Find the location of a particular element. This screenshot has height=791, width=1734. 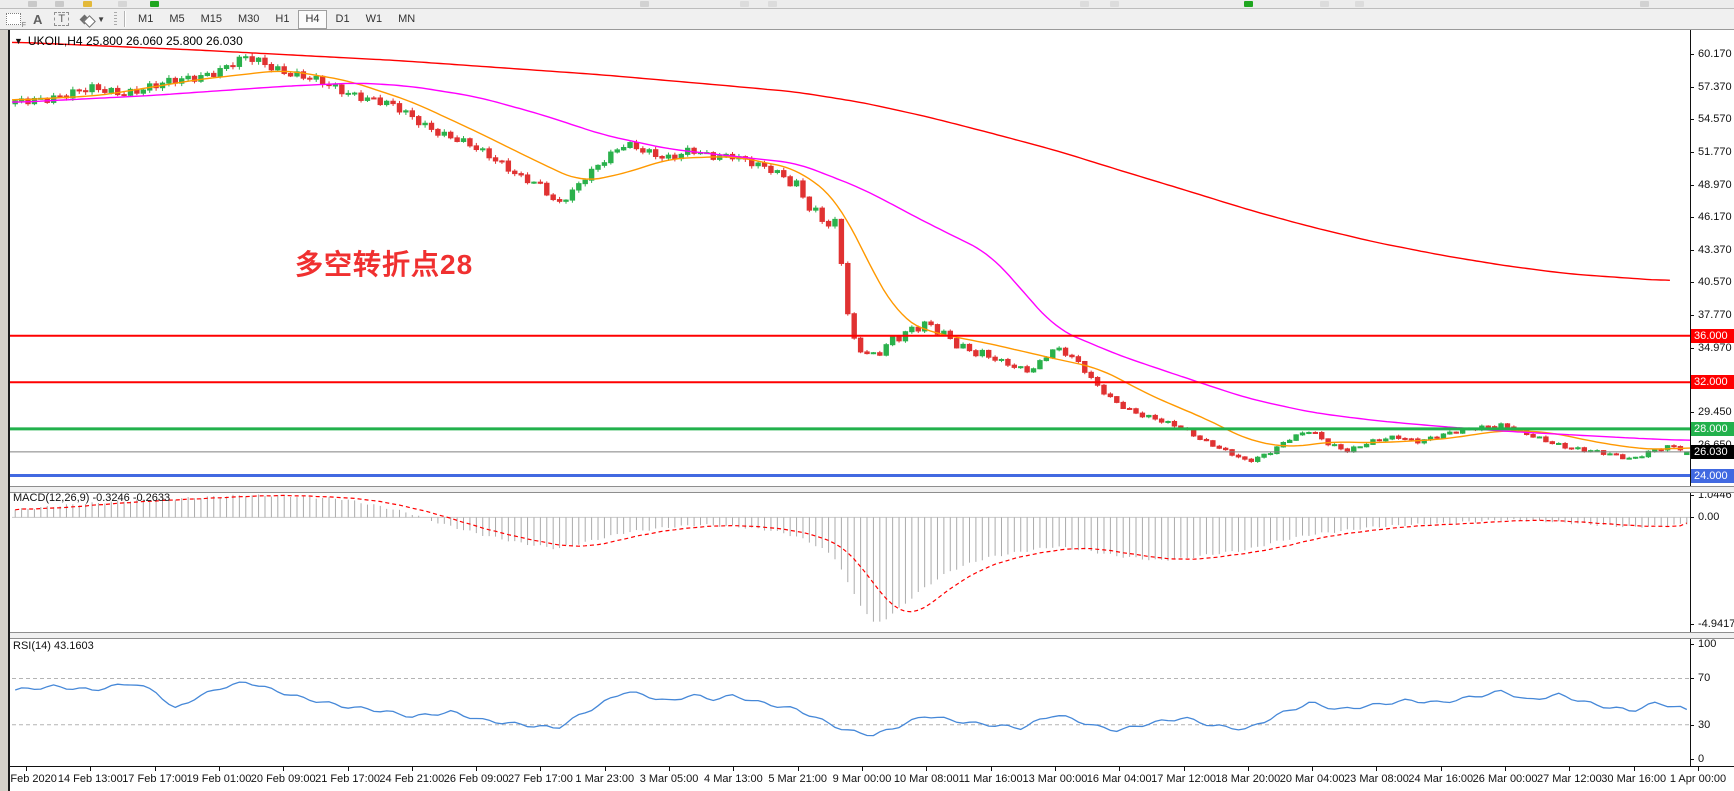

time-axis-label: 10 Mar 08:00 is located at coordinates (926, 779).